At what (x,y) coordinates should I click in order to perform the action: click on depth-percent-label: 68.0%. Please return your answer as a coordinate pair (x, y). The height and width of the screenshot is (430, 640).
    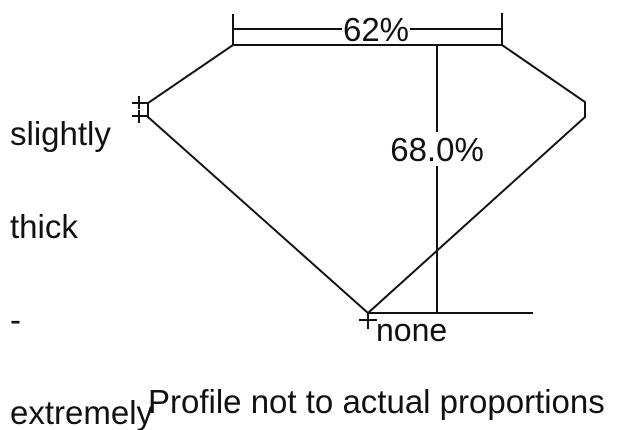
    Looking at the image, I should click on (437, 149).